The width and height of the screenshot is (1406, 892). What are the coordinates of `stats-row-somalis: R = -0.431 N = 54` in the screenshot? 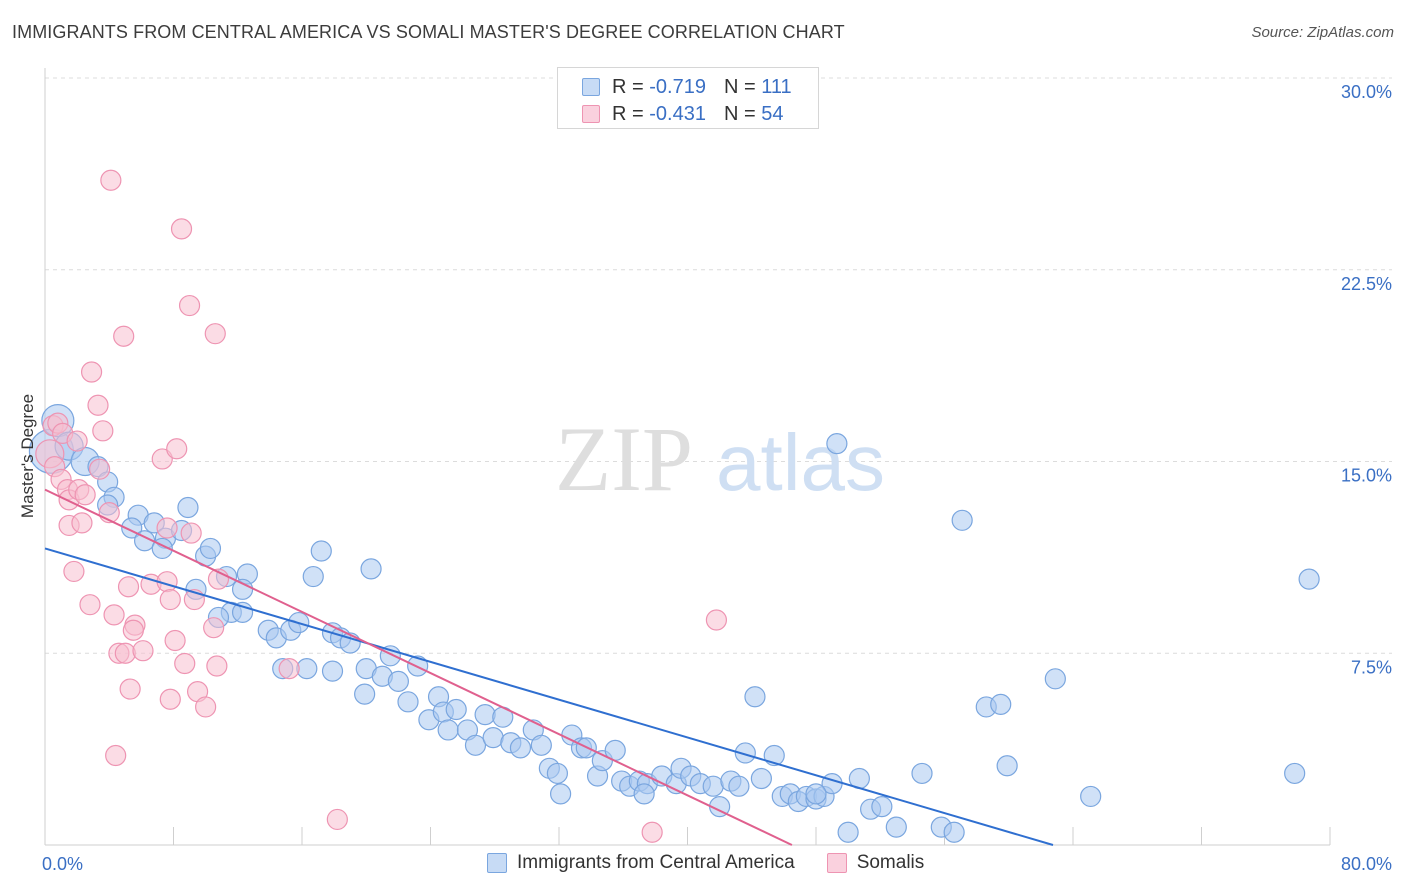 It's located at (682, 114).